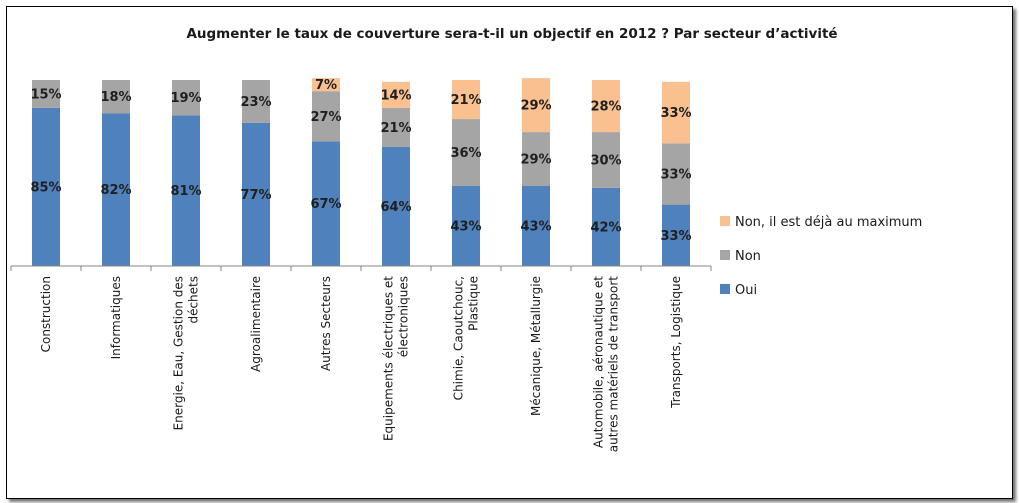  Describe the element at coordinates (676, 342) in the screenshot. I see `category-label-10: Transports, Logistique` at that location.